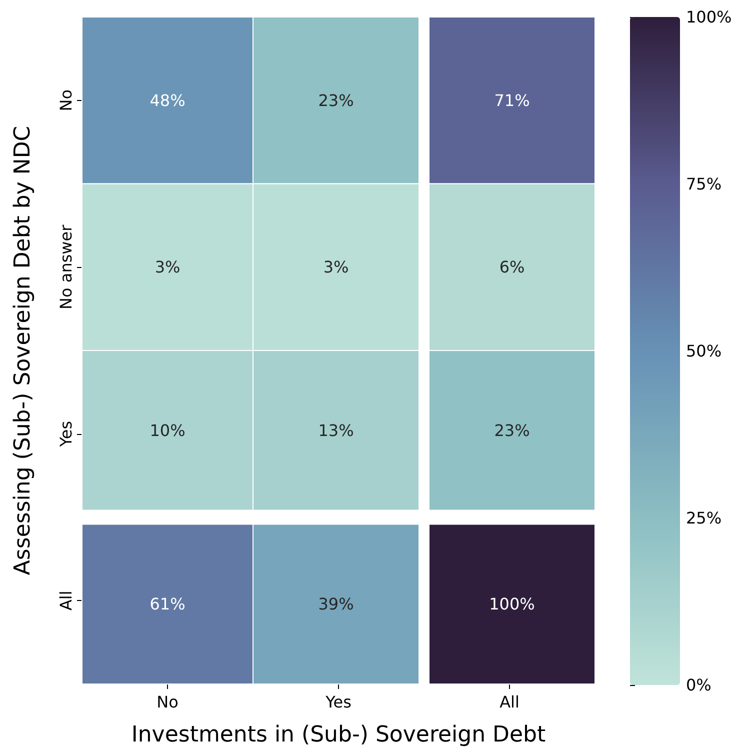 This screenshot has width=742, height=751. Describe the element at coordinates (704, 184) in the screenshot. I see `color-bar-label: 75%` at that location.